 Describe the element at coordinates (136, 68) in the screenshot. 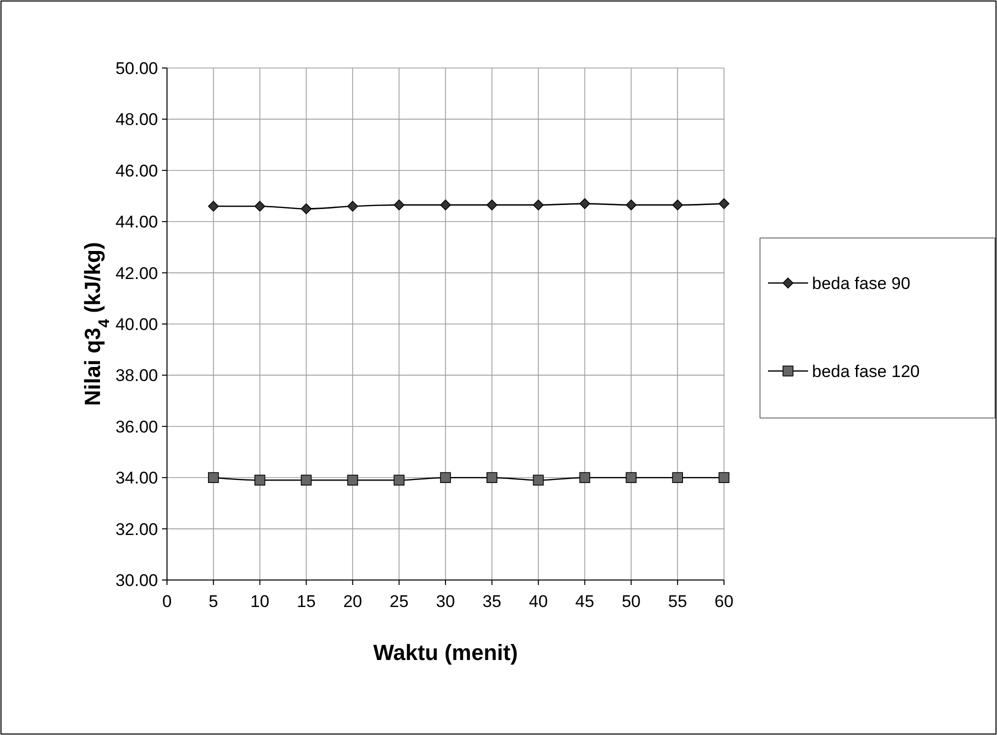

I see `y-tick-label: 50.00` at that location.